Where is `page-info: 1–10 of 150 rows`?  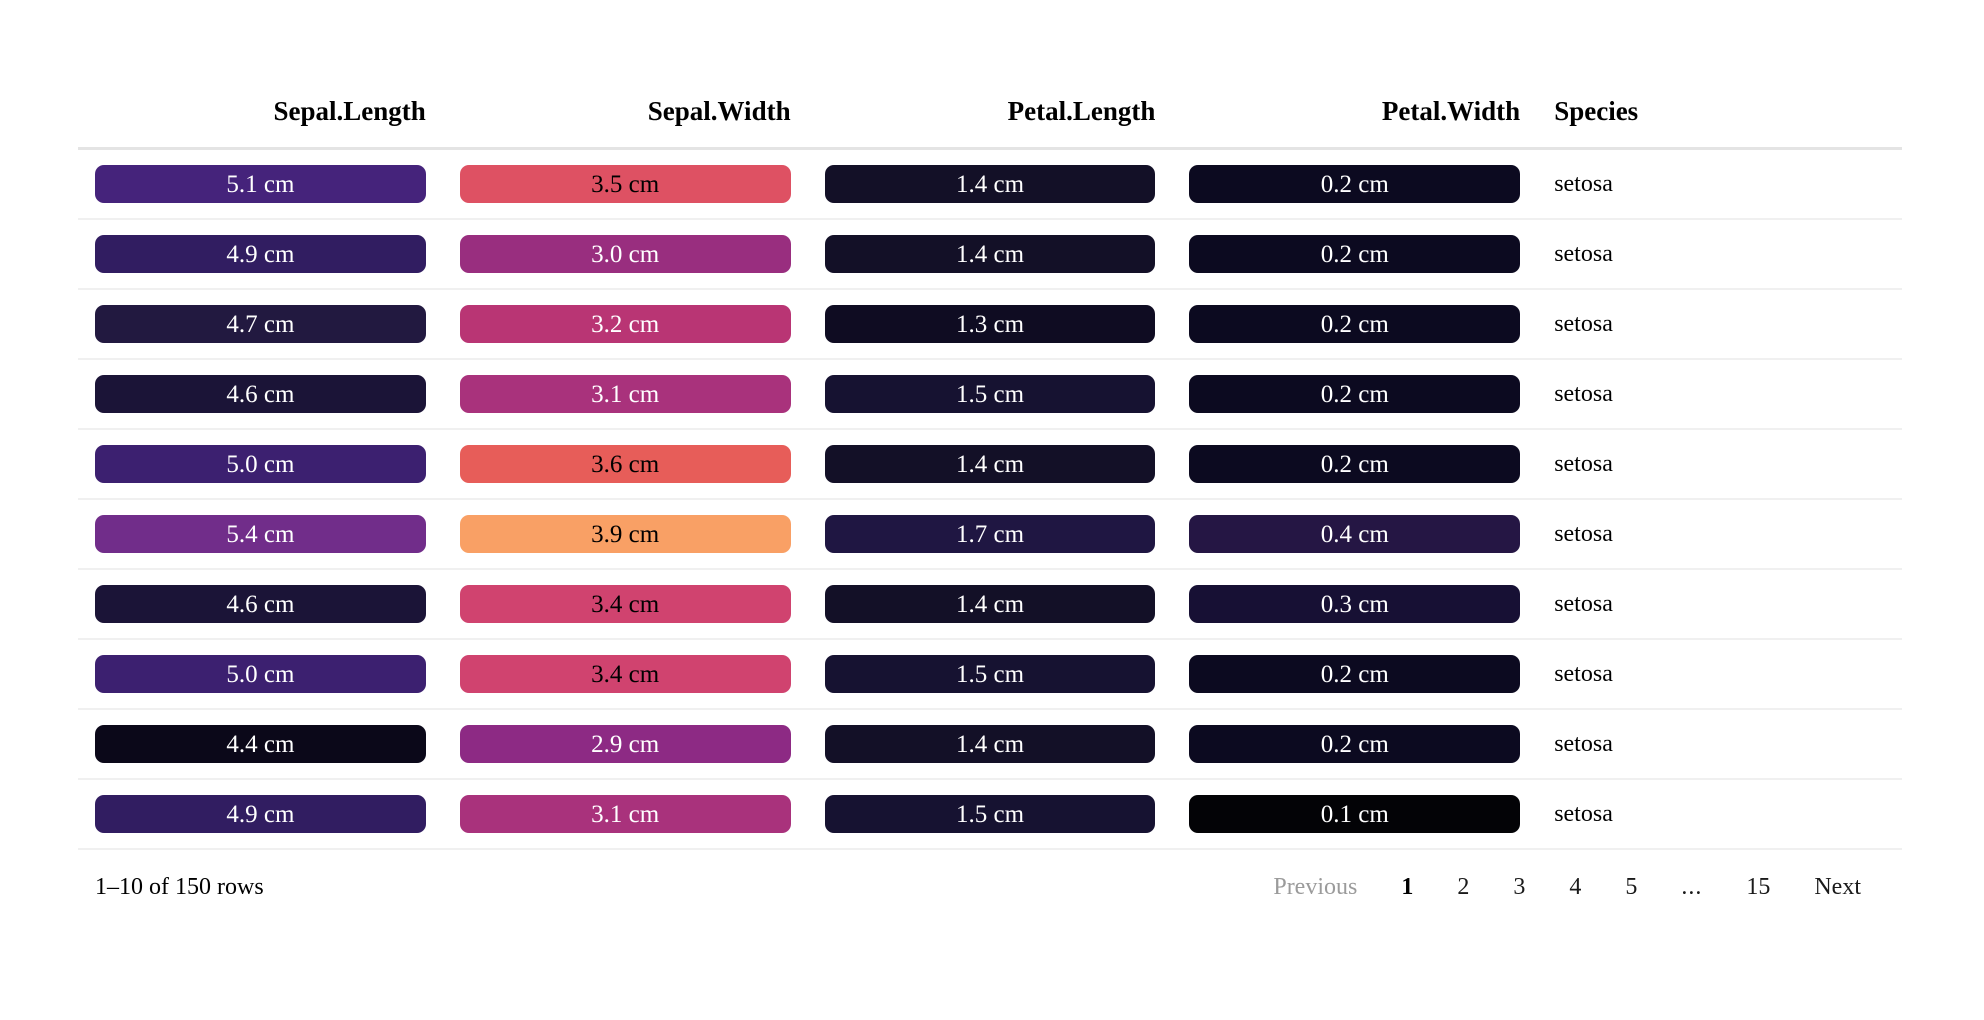 page-info: 1–10 of 150 rows is located at coordinates (179, 887).